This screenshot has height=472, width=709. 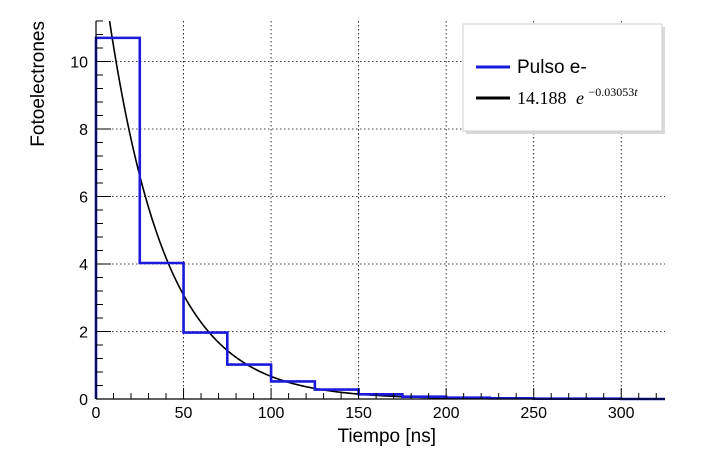 I want to click on legend-label-fit: 14.188 e −0.03053t, so click(x=577, y=96).